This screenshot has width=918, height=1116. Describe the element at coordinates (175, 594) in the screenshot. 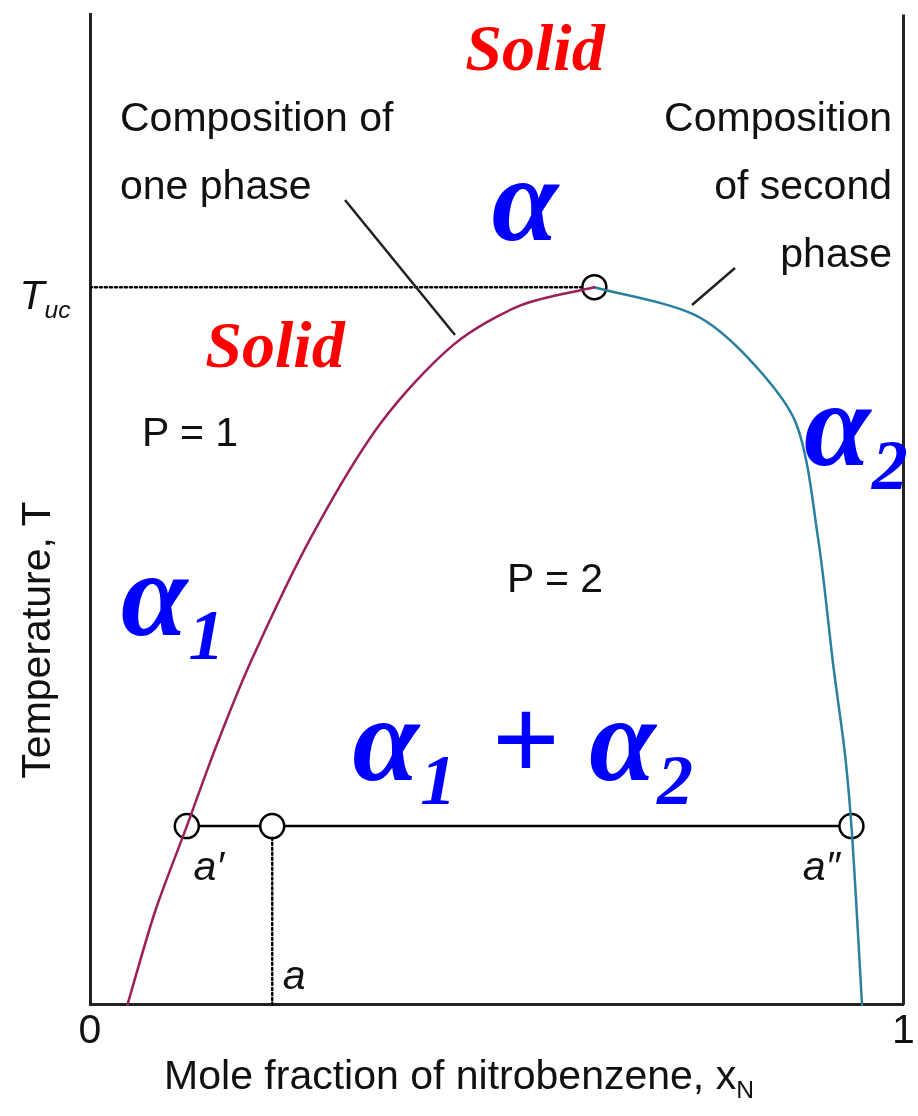

I see `annotation: α₁` at that location.